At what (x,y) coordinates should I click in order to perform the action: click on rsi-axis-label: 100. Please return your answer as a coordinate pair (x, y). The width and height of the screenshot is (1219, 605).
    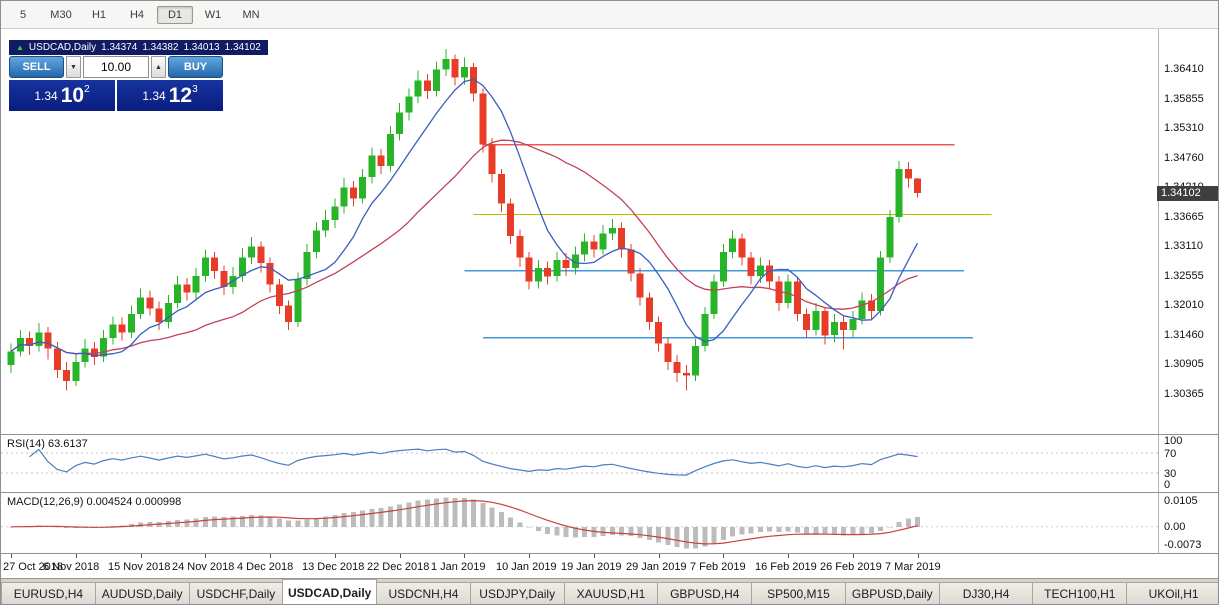
    Looking at the image, I should click on (1173, 441).